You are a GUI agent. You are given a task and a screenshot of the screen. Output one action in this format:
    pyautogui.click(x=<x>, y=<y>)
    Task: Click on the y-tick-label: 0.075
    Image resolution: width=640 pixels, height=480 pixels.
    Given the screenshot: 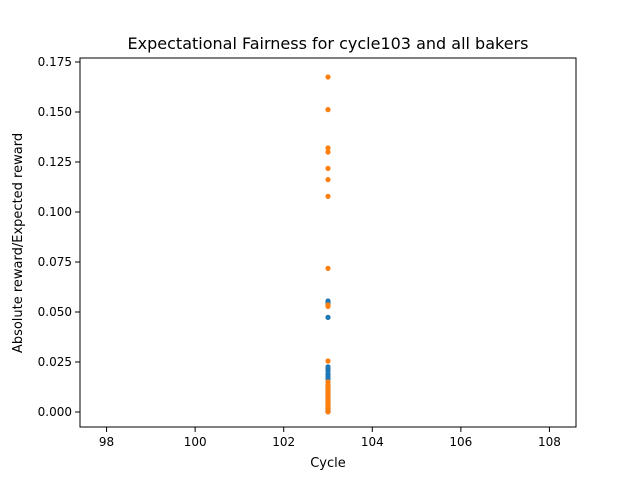 What is the action you would take?
    pyautogui.click(x=55, y=262)
    